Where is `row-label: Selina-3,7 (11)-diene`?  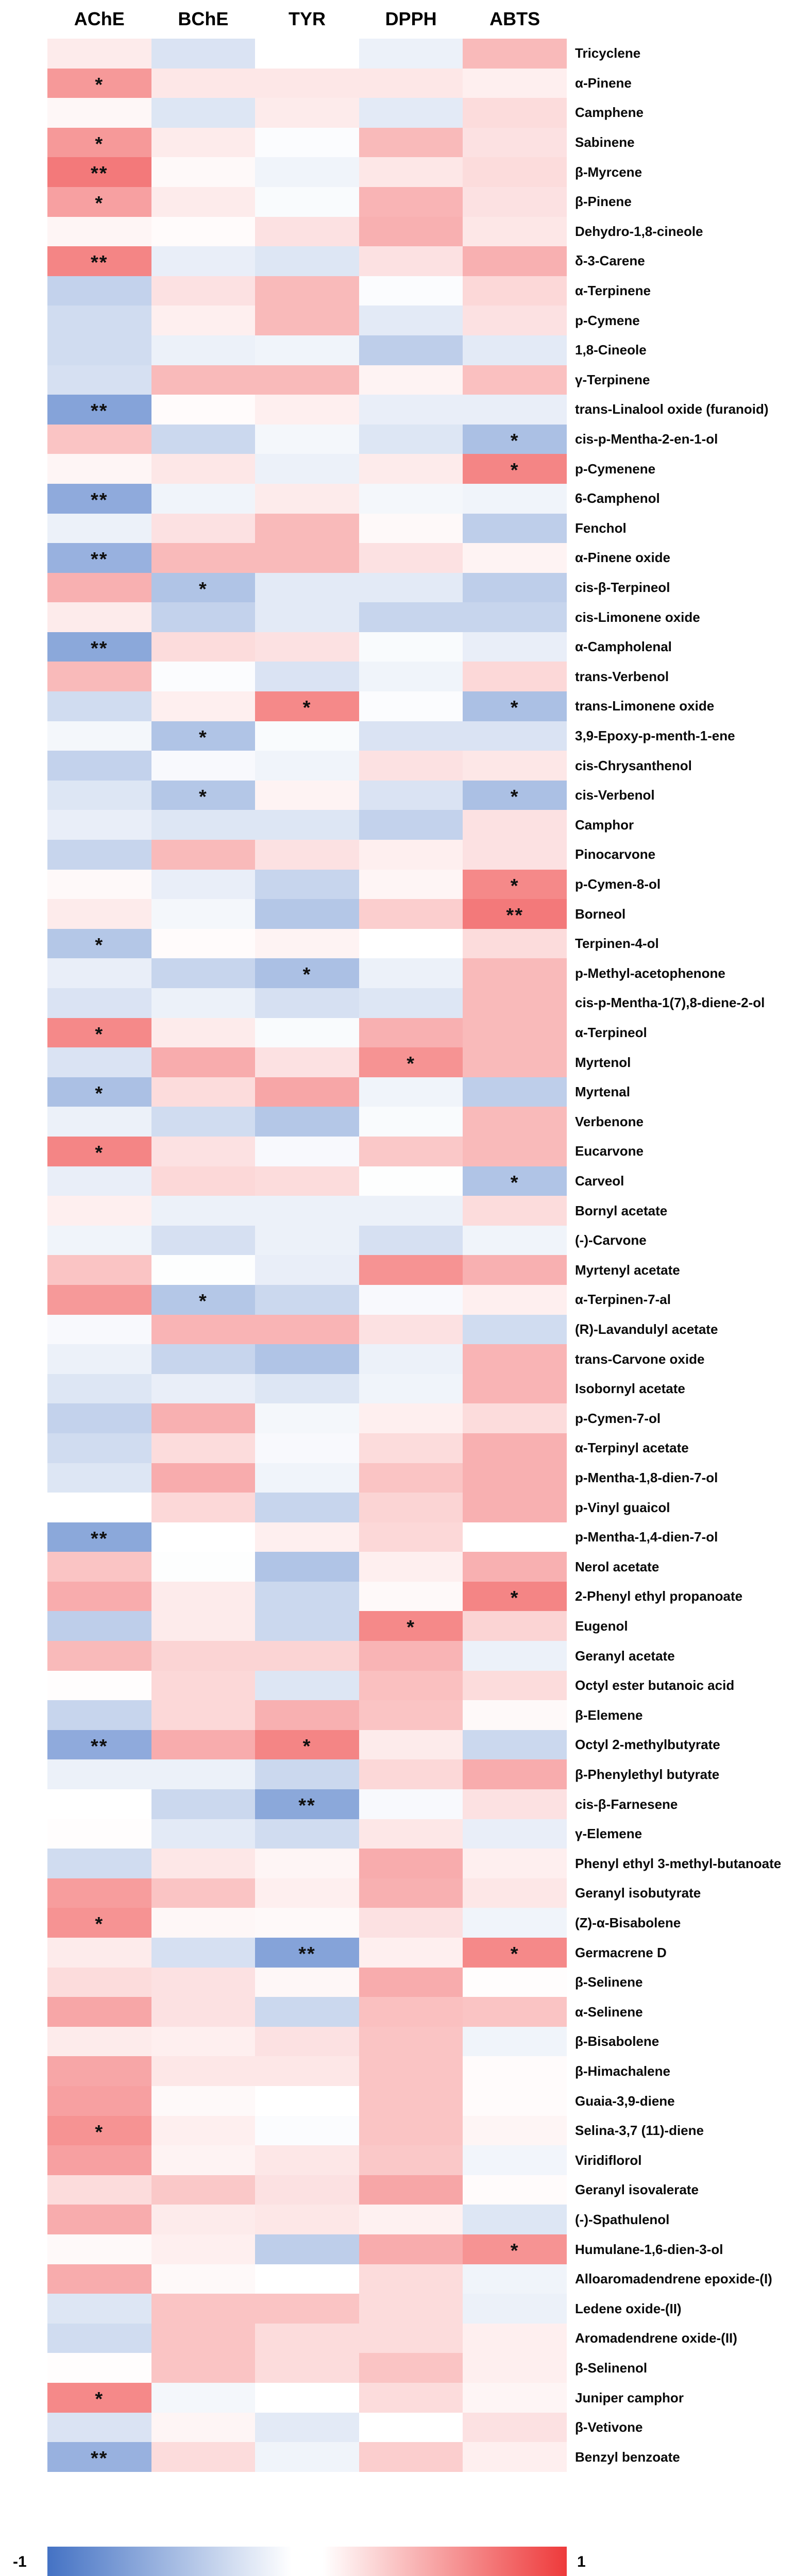
row-label: Selina-3,7 (11)-diene is located at coordinates (639, 2131).